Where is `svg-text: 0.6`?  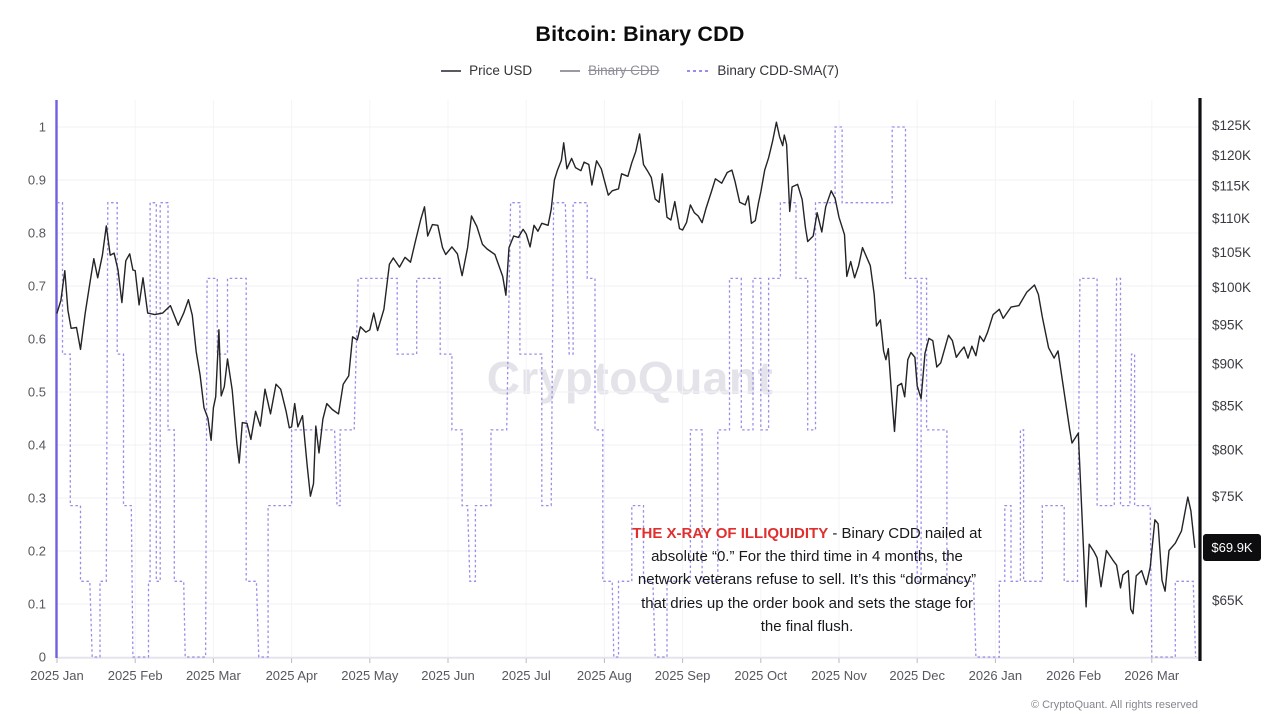 svg-text: 0.6 is located at coordinates (37, 339).